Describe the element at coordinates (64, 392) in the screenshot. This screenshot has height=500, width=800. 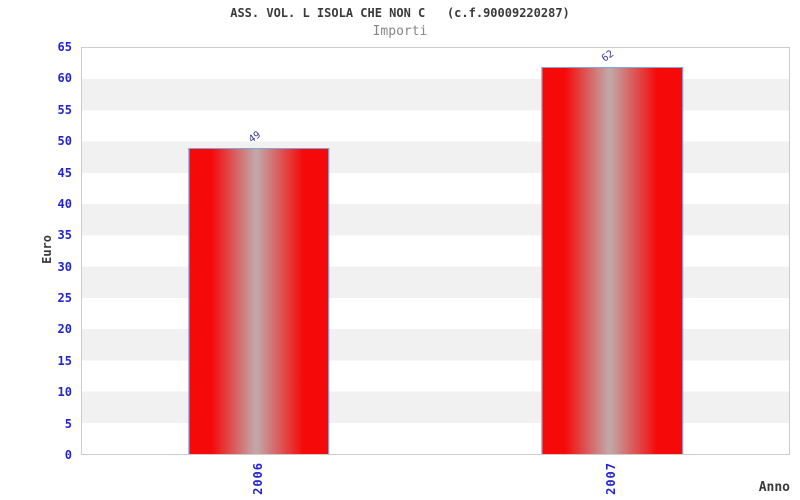
I see `y-axis-tick-label: 10` at that location.